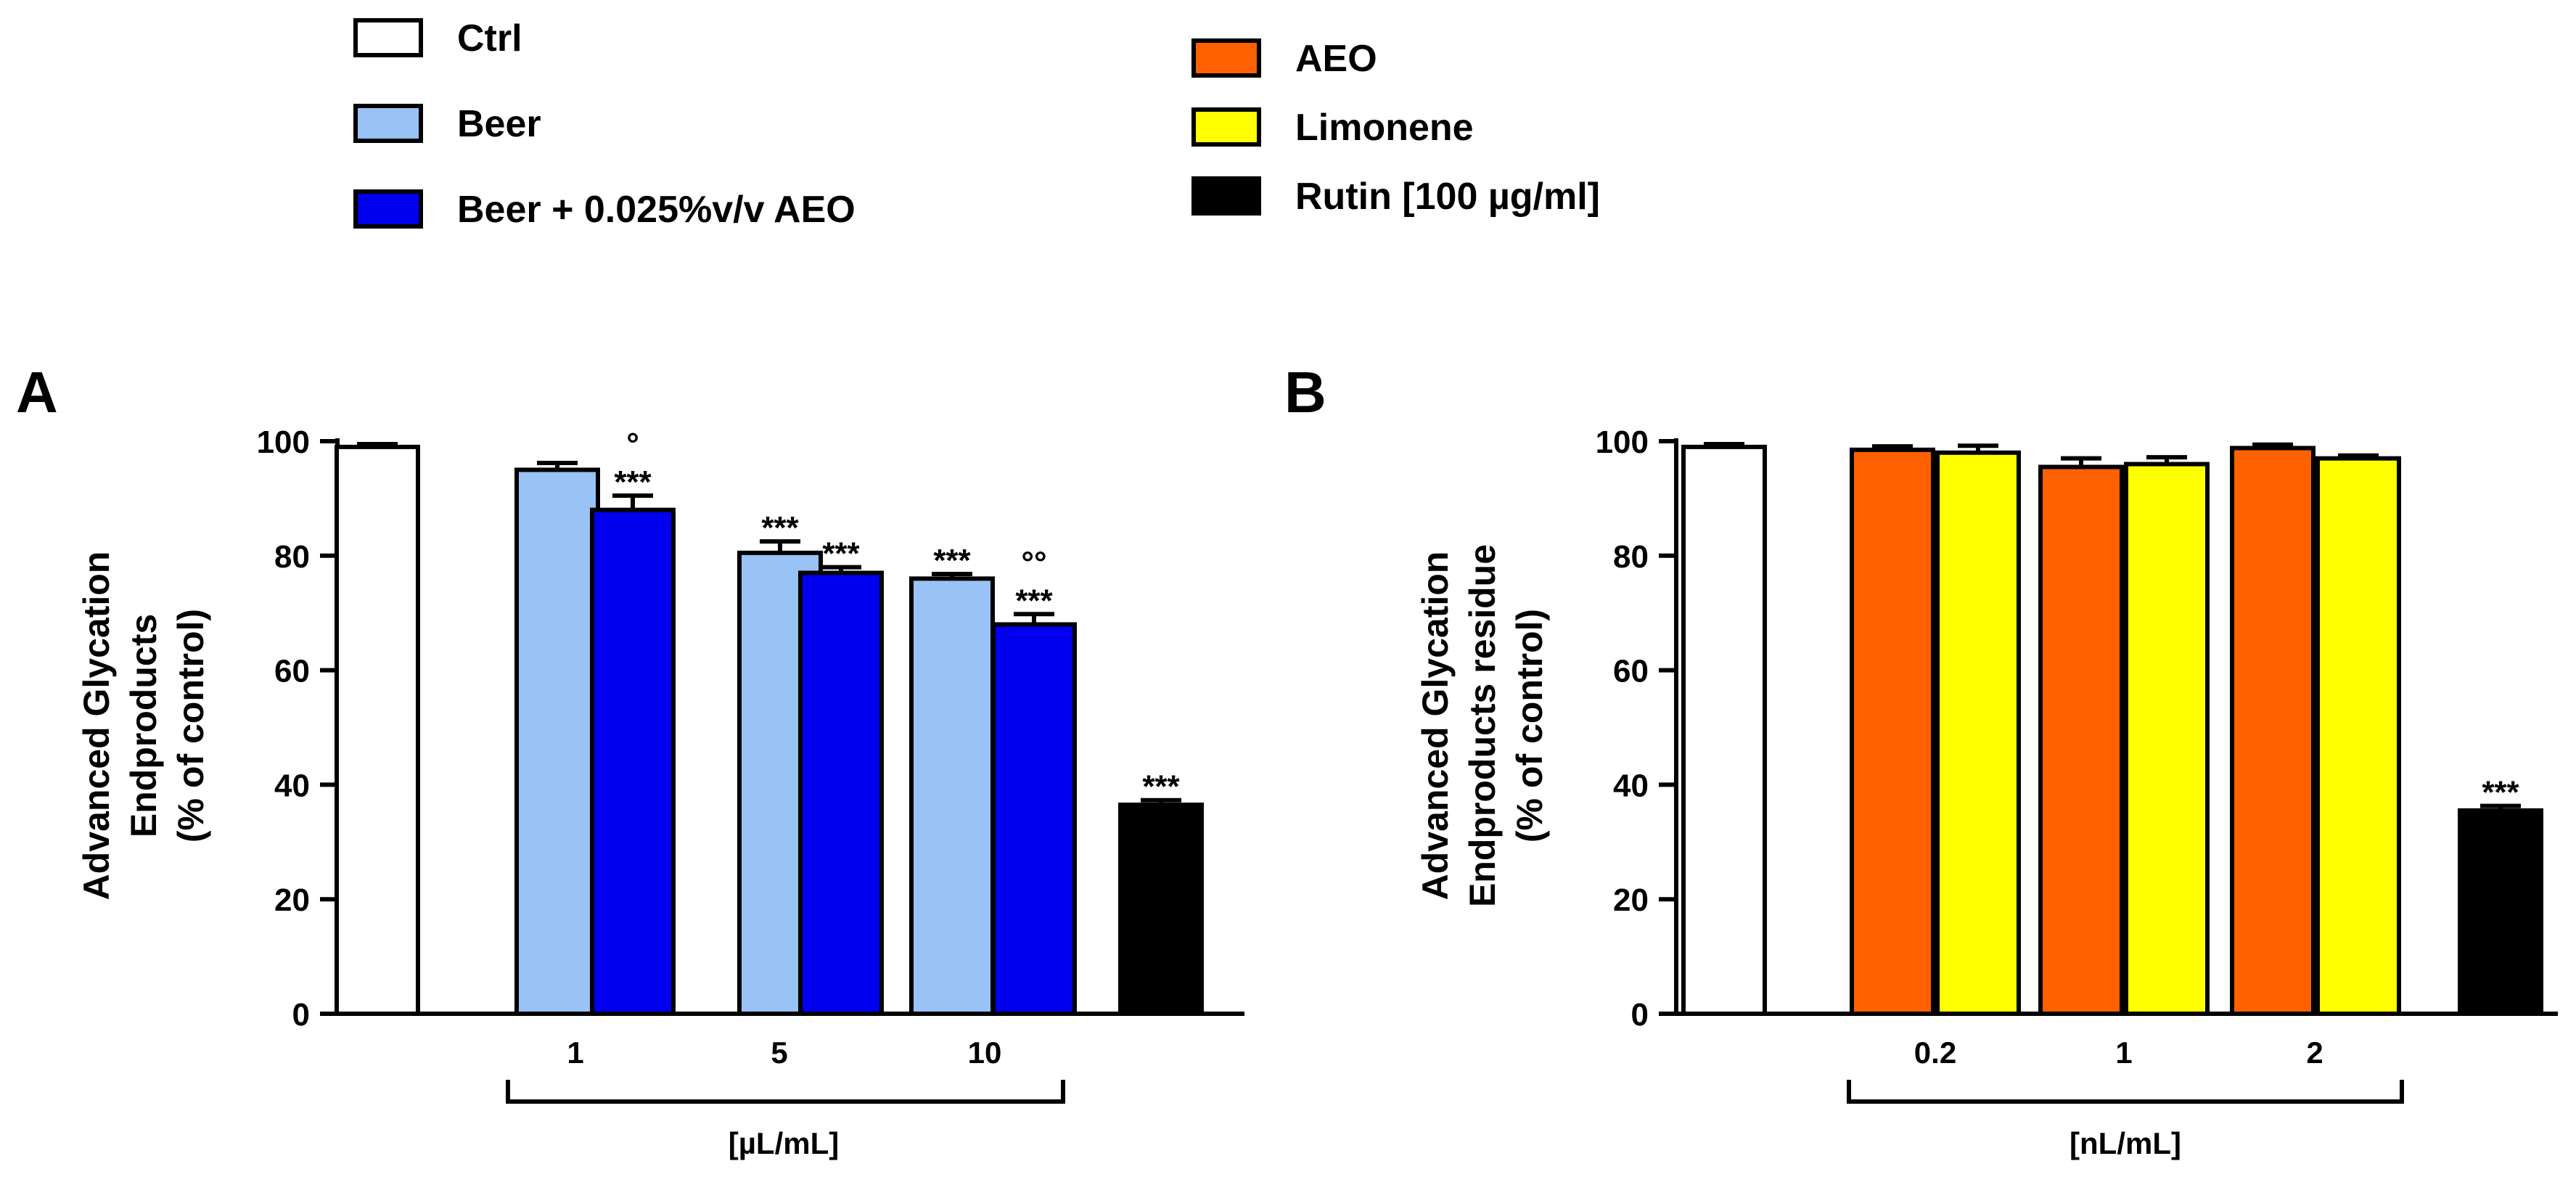  I want to click on legend-label-beer: Beer, so click(499, 124).